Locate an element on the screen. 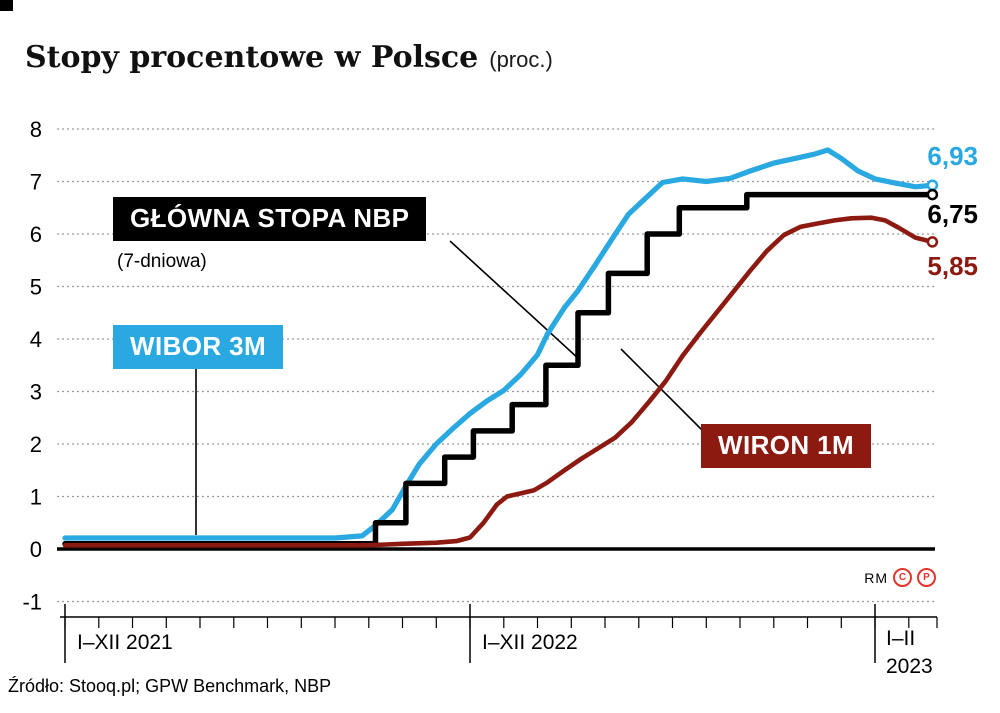 The width and height of the screenshot is (1000, 713). published-icon: P is located at coordinates (926, 577).